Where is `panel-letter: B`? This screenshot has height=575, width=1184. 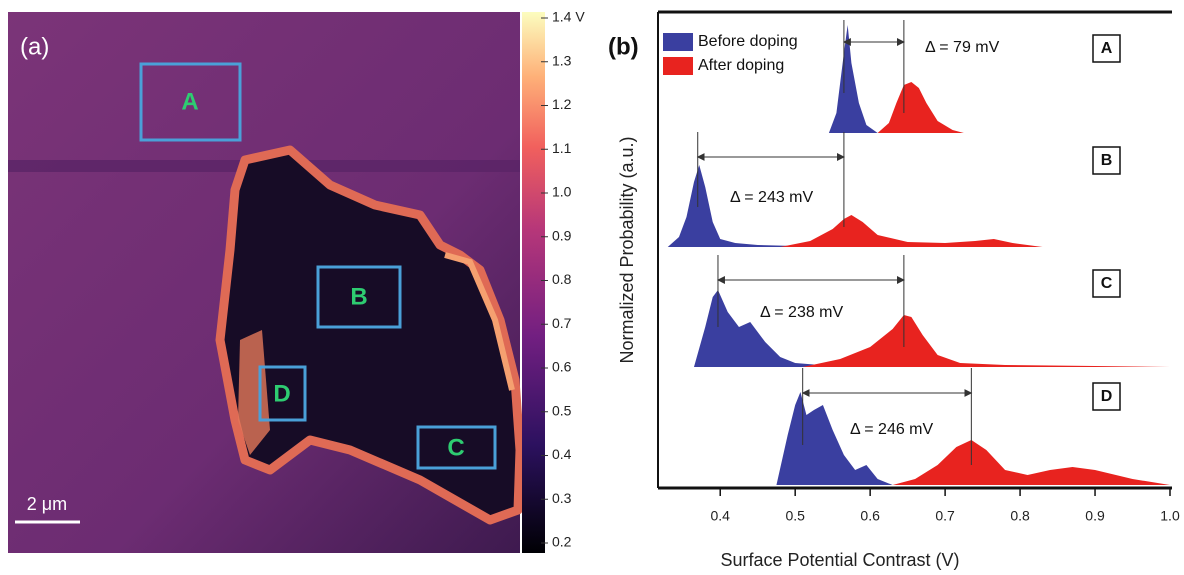
panel-letter: B is located at coordinates (1107, 160).